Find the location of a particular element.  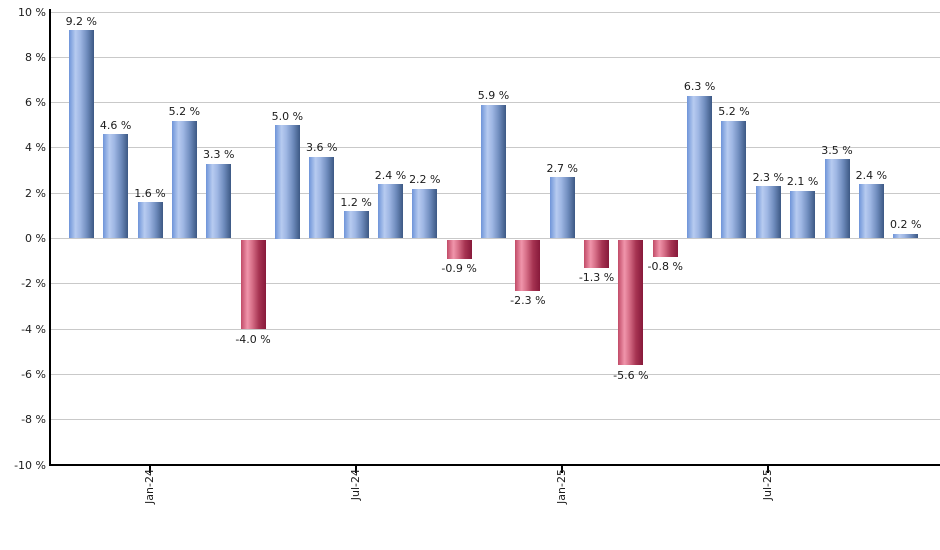

bar-value-label: 2.3 % is located at coordinates (768, 177).